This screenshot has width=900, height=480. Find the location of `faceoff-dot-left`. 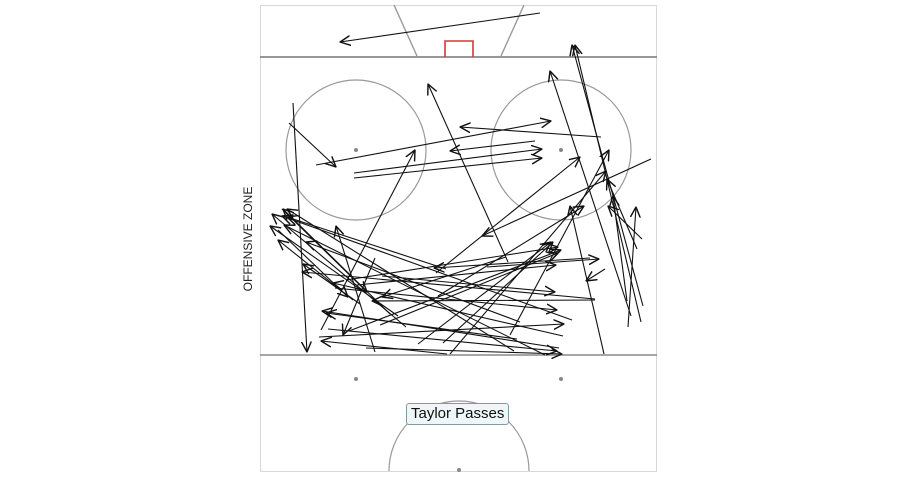

faceoff-dot-left is located at coordinates (356, 150).